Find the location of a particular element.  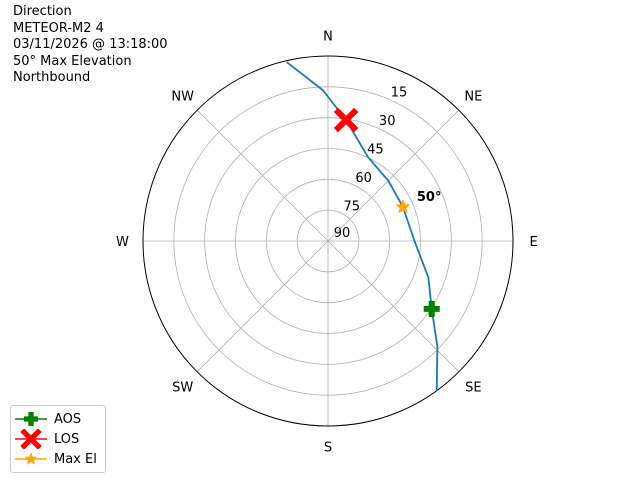

marker-aos is located at coordinates (431, 308).